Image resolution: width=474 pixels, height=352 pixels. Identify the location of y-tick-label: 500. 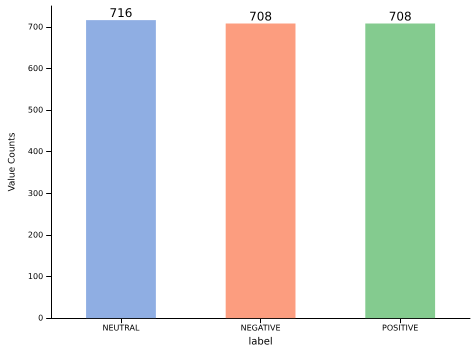
(36, 110).